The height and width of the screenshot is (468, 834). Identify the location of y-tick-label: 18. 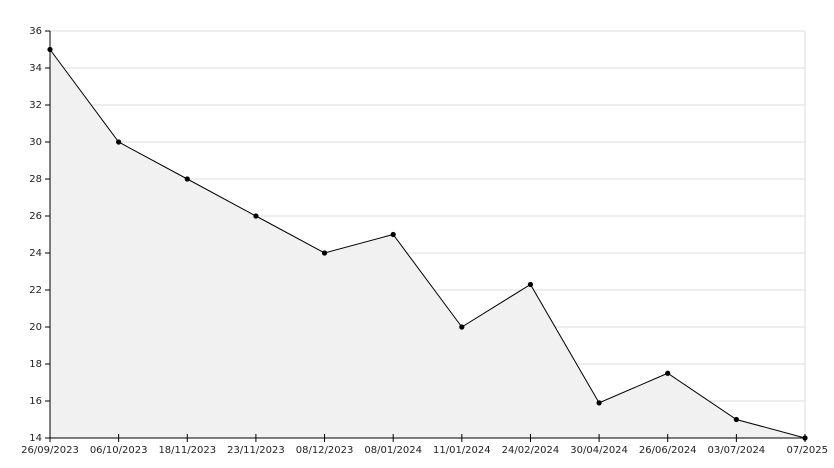
(35, 364).